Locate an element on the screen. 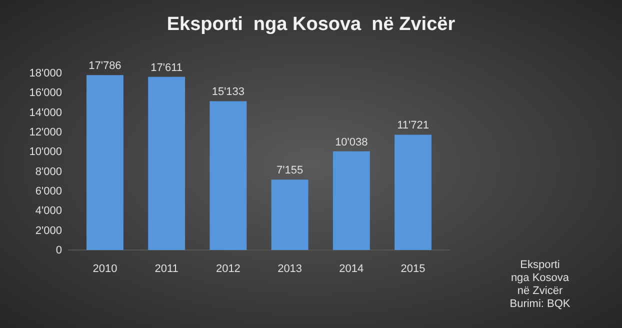  y-tick-label: 10'000 is located at coordinates (45, 152).